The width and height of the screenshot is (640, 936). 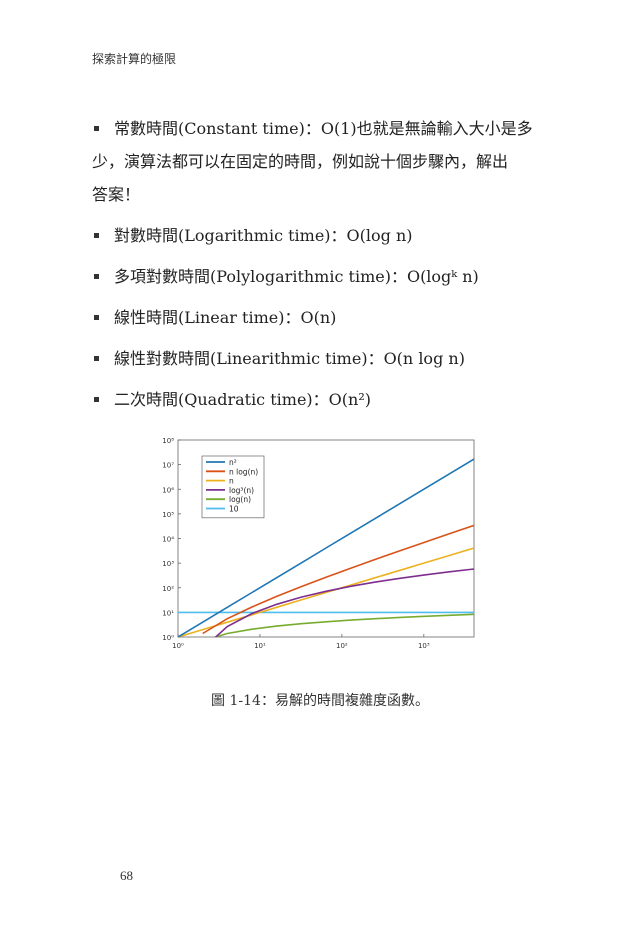 What do you see at coordinates (168, 441) in the screenshot?
I see `y-tick-label: 10⁸` at bounding box center [168, 441].